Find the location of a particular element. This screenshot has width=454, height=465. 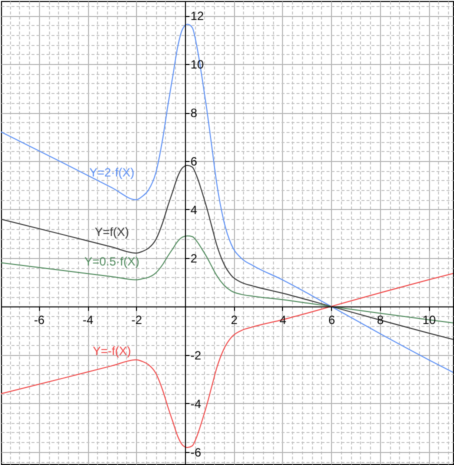

series-label: Y=2·f(X) is located at coordinates (111, 173).